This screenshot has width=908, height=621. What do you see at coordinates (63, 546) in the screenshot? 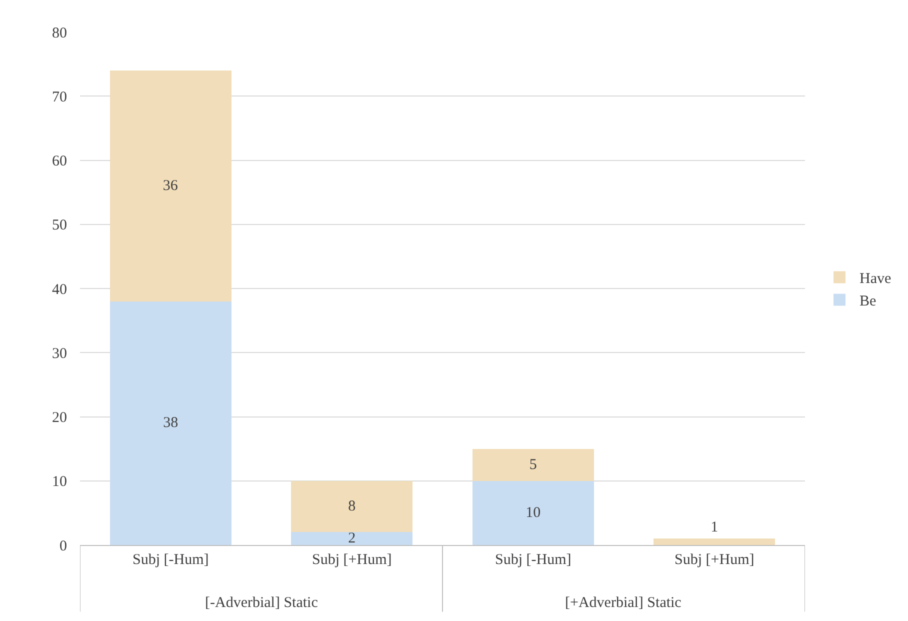
I see `y-tick-label: 0` at bounding box center [63, 546].